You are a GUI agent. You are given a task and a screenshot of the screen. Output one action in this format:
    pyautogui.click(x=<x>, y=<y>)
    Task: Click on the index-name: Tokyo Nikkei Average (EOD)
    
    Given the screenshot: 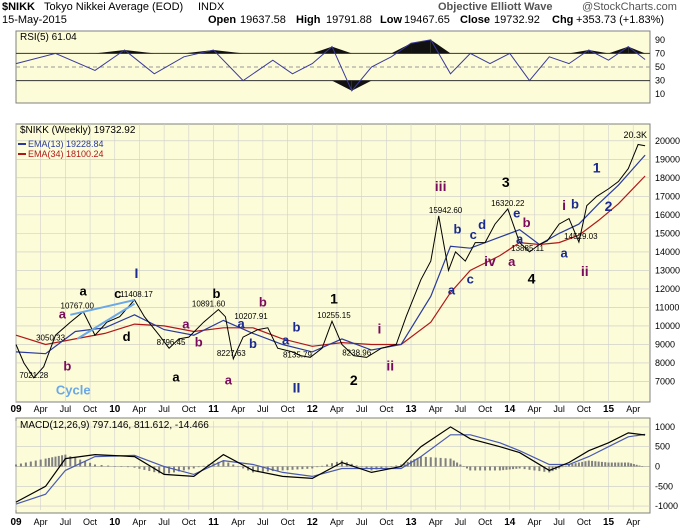 What is the action you would take?
    pyautogui.click(x=114, y=7)
    